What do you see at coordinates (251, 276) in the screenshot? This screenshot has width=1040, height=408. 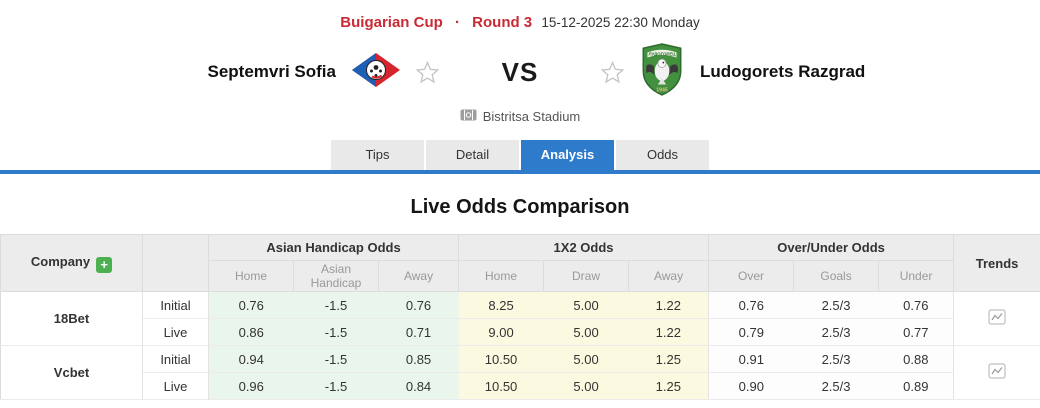 I see `ah-home-subheader: Home` at bounding box center [251, 276].